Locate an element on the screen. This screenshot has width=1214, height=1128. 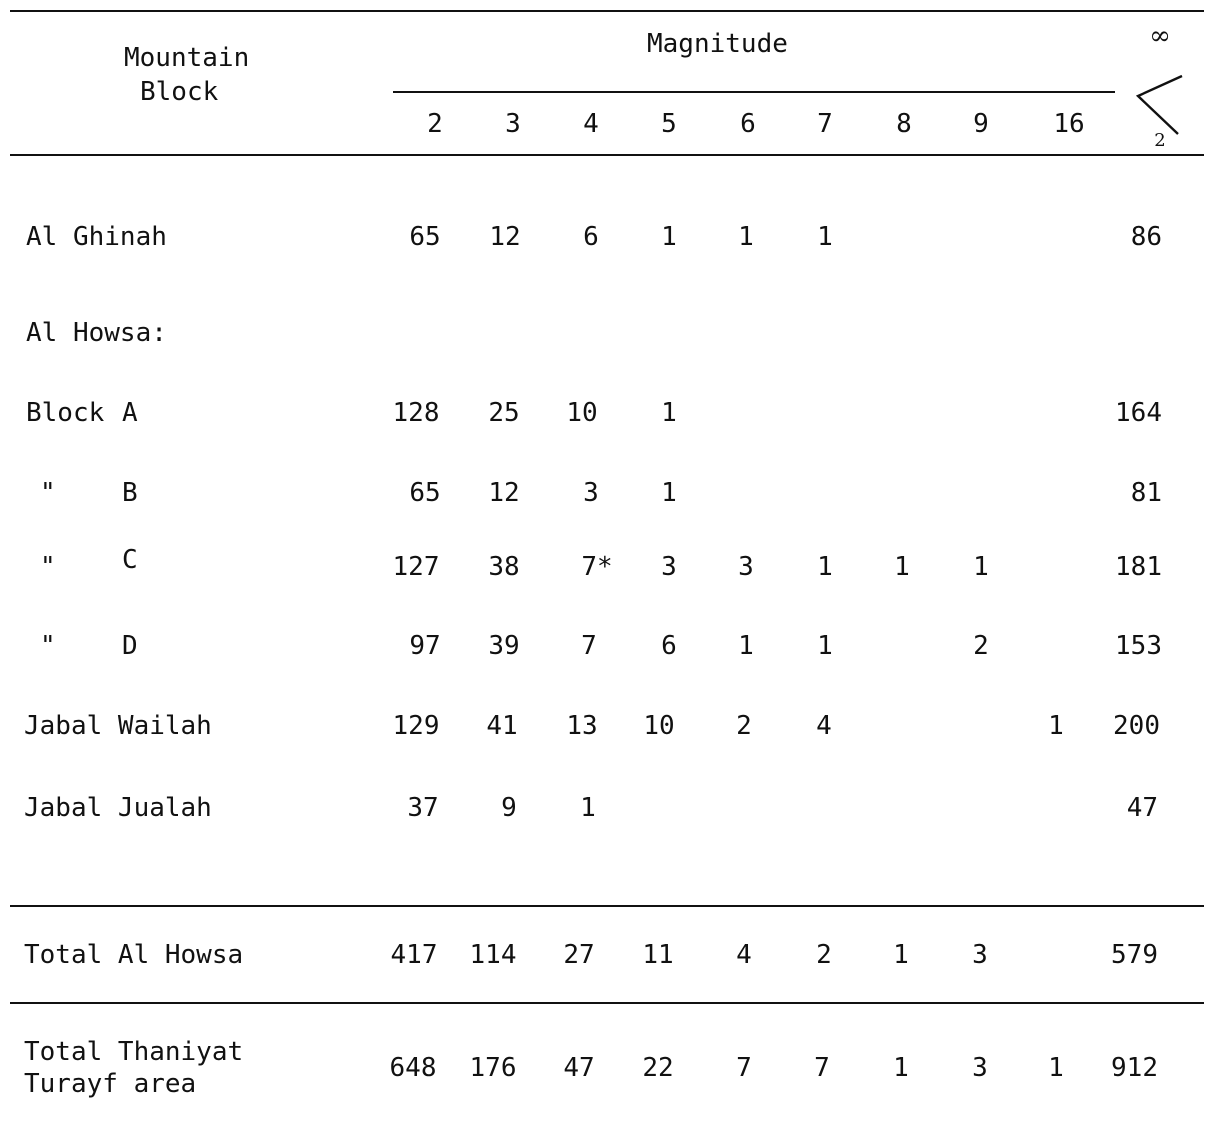
cell-m5: 22 is located at coordinates (658, 1068).